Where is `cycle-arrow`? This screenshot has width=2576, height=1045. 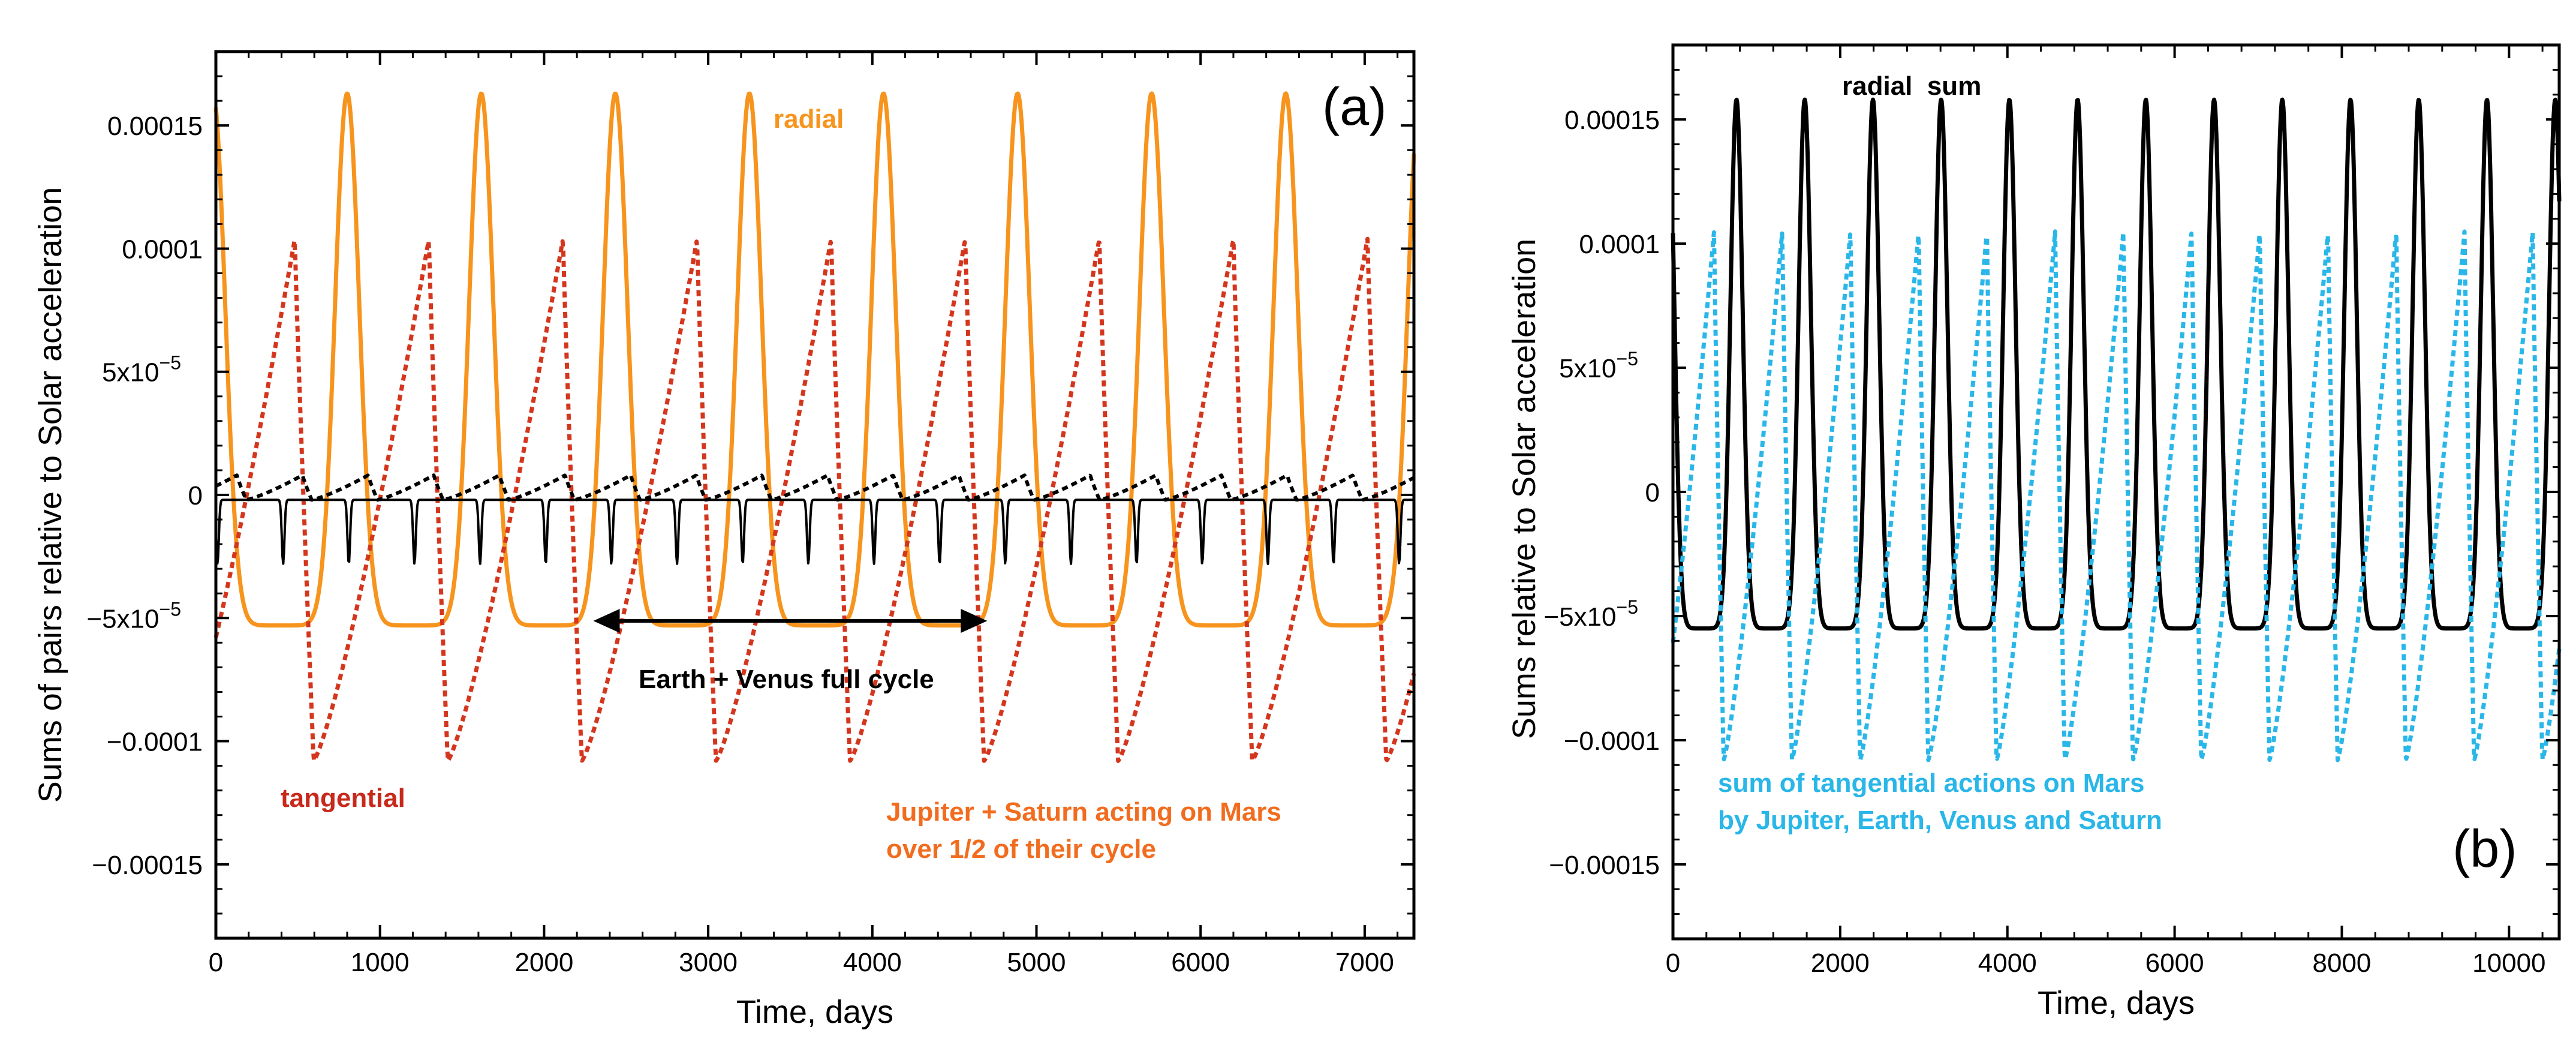 cycle-arrow is located at coordinates (790, 621).